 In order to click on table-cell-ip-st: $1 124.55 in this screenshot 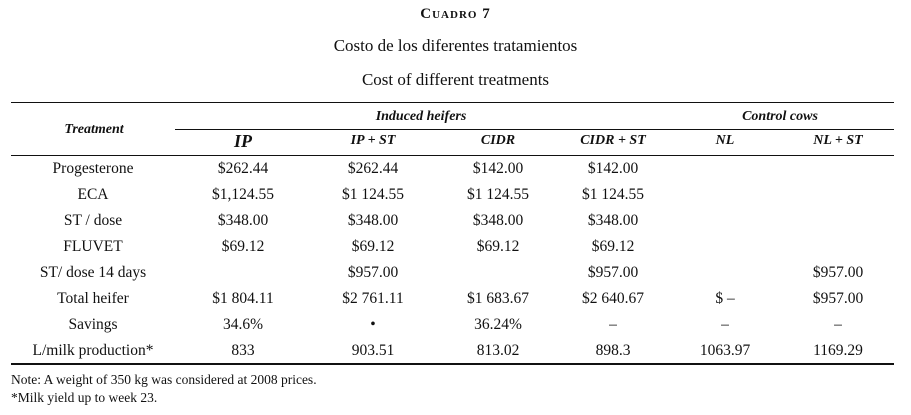, I will do `click(373, 194)`.